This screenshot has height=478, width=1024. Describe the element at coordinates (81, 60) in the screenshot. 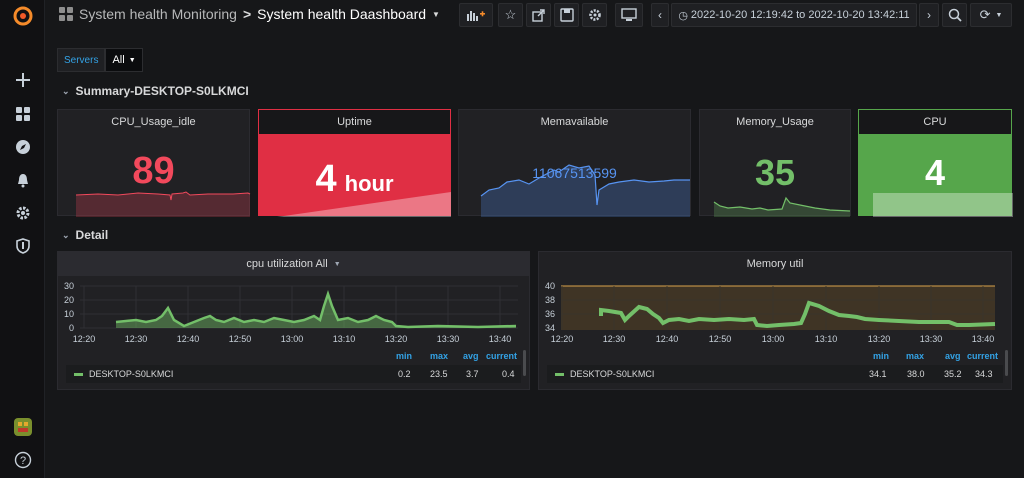

I see `variable-label: Servers` at that location.